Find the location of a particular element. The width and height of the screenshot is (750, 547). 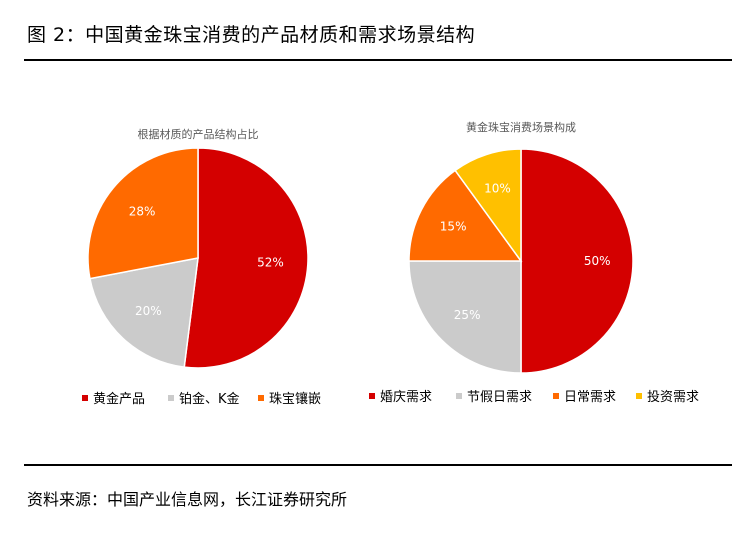

top-divider is located at coordinates (378, 60).